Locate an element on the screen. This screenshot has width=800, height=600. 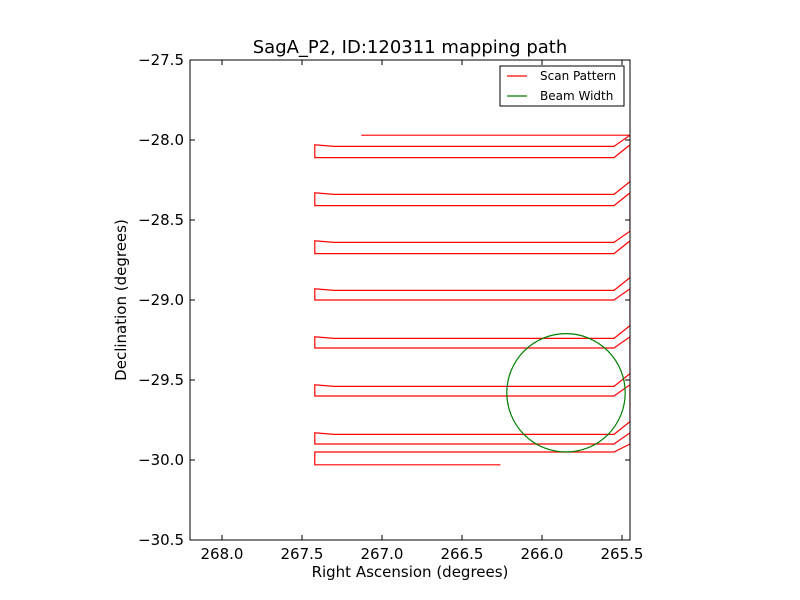
x-axis-label: Right Ascension (degrees) is located at coordinates (410, 572).